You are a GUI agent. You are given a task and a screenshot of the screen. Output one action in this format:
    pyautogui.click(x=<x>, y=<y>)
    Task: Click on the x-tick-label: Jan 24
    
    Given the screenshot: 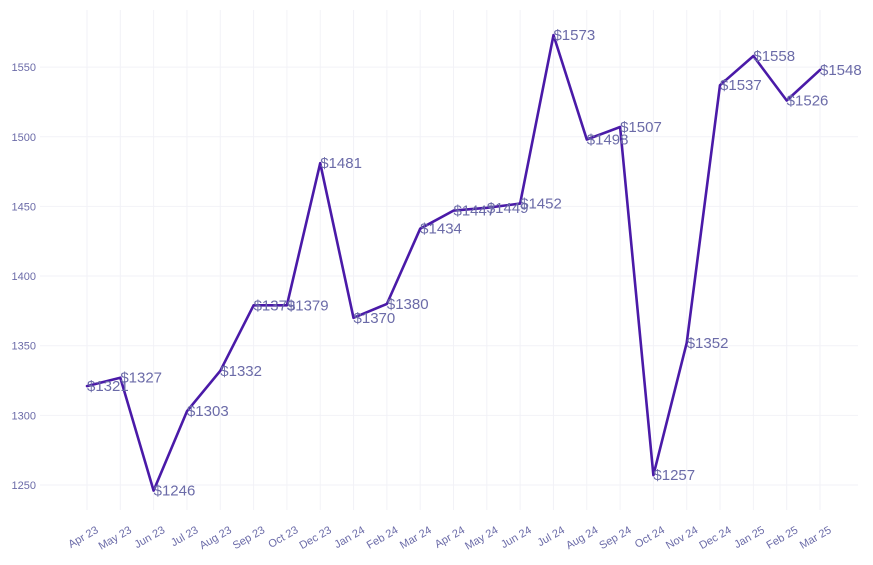 What is the action you would take?
    pyautogui.click(x=349, y=537)
    